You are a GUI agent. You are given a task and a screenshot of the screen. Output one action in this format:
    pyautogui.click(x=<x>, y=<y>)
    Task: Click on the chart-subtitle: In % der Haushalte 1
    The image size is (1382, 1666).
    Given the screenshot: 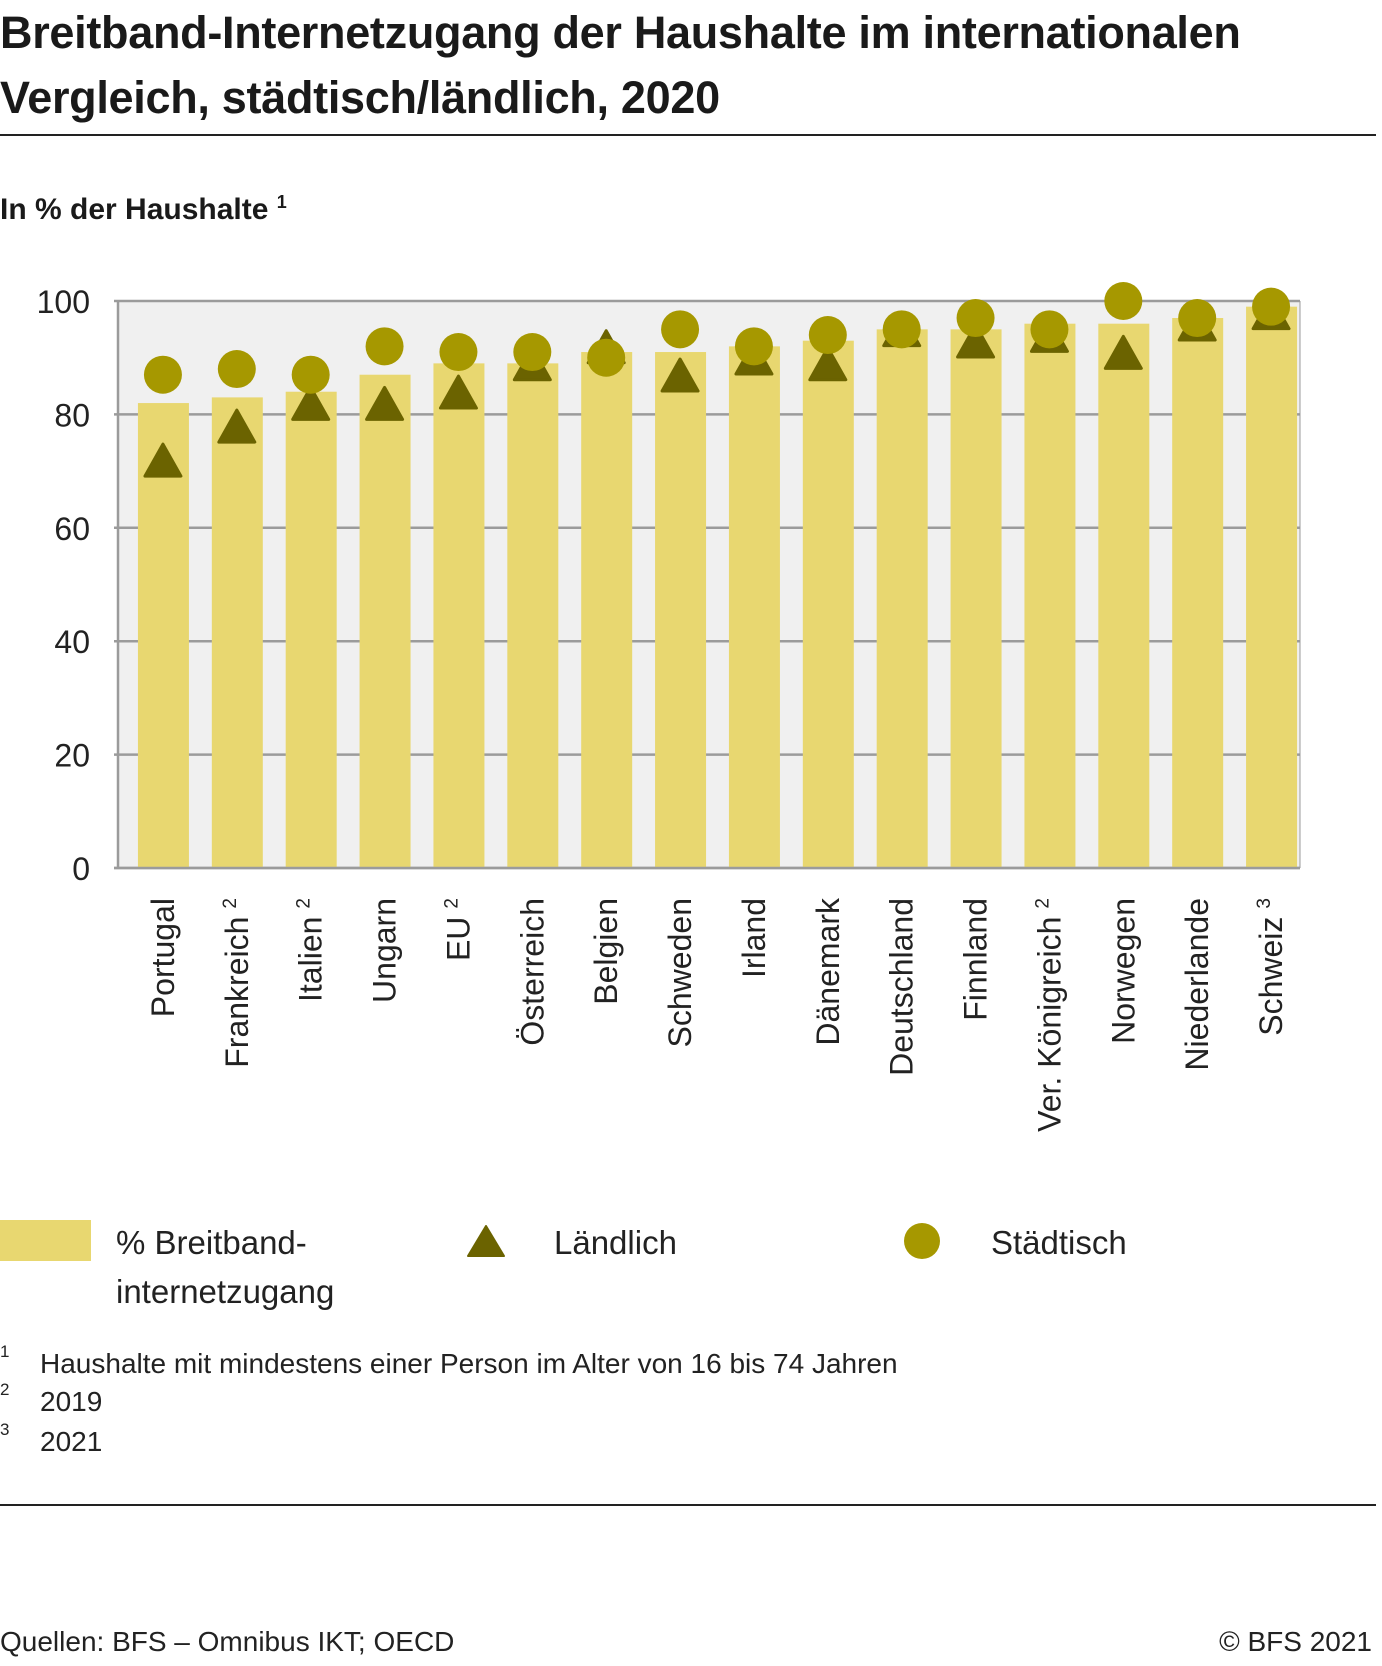 What is the action you would take?
    pyautogui.click(x=143, y=209)
    